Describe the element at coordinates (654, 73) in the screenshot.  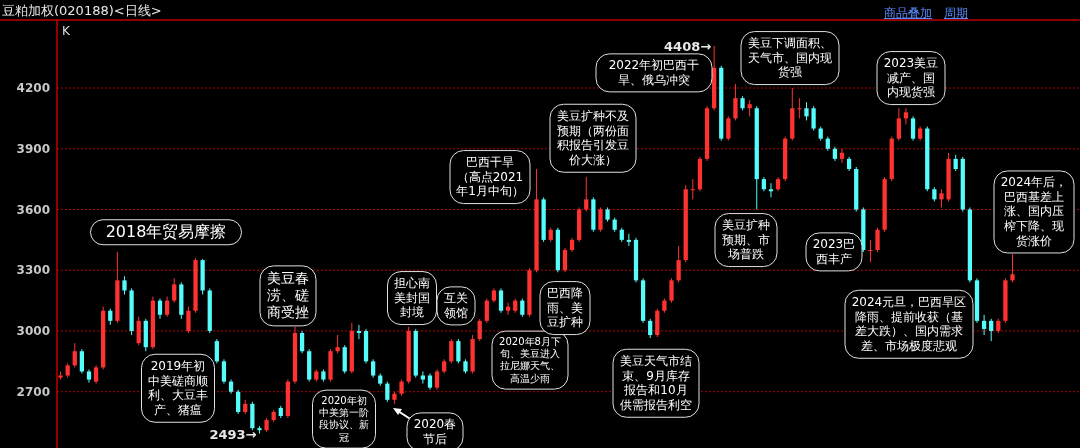
I see `annotation: 2022年初巴西干旱、俄乌冲突` at that location.